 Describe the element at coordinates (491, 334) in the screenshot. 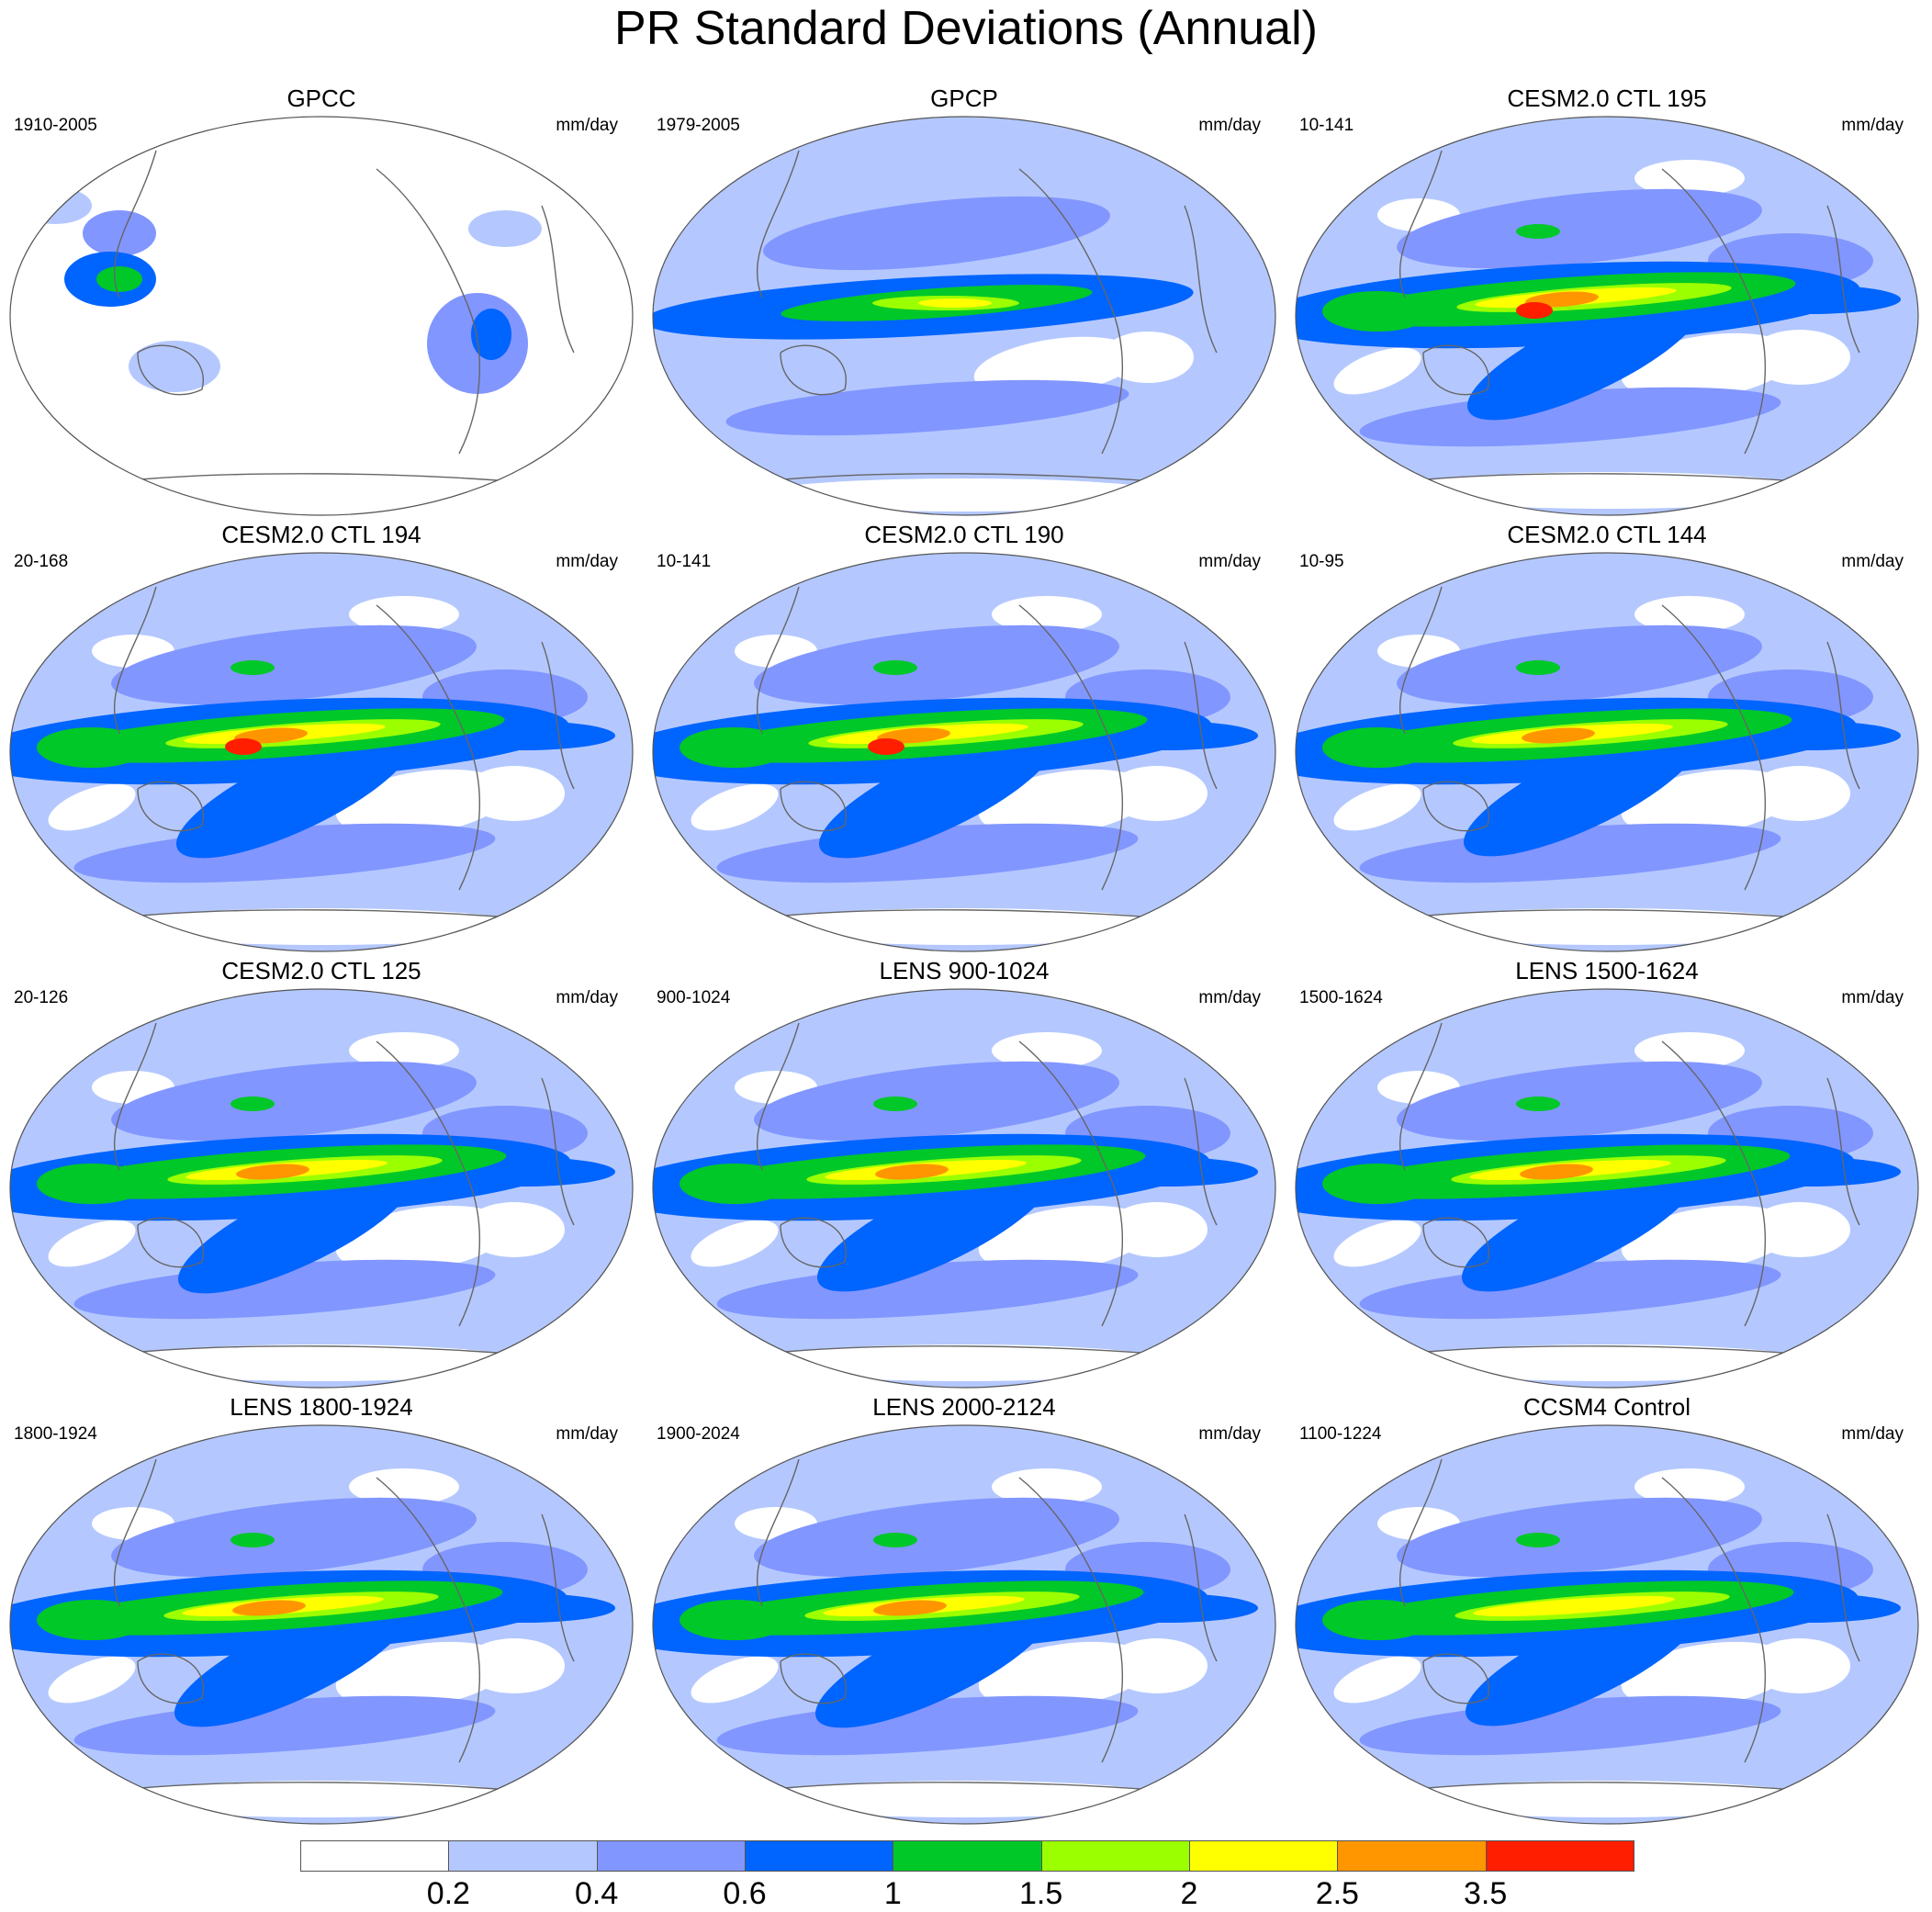

I see `south-america-land` at that location.